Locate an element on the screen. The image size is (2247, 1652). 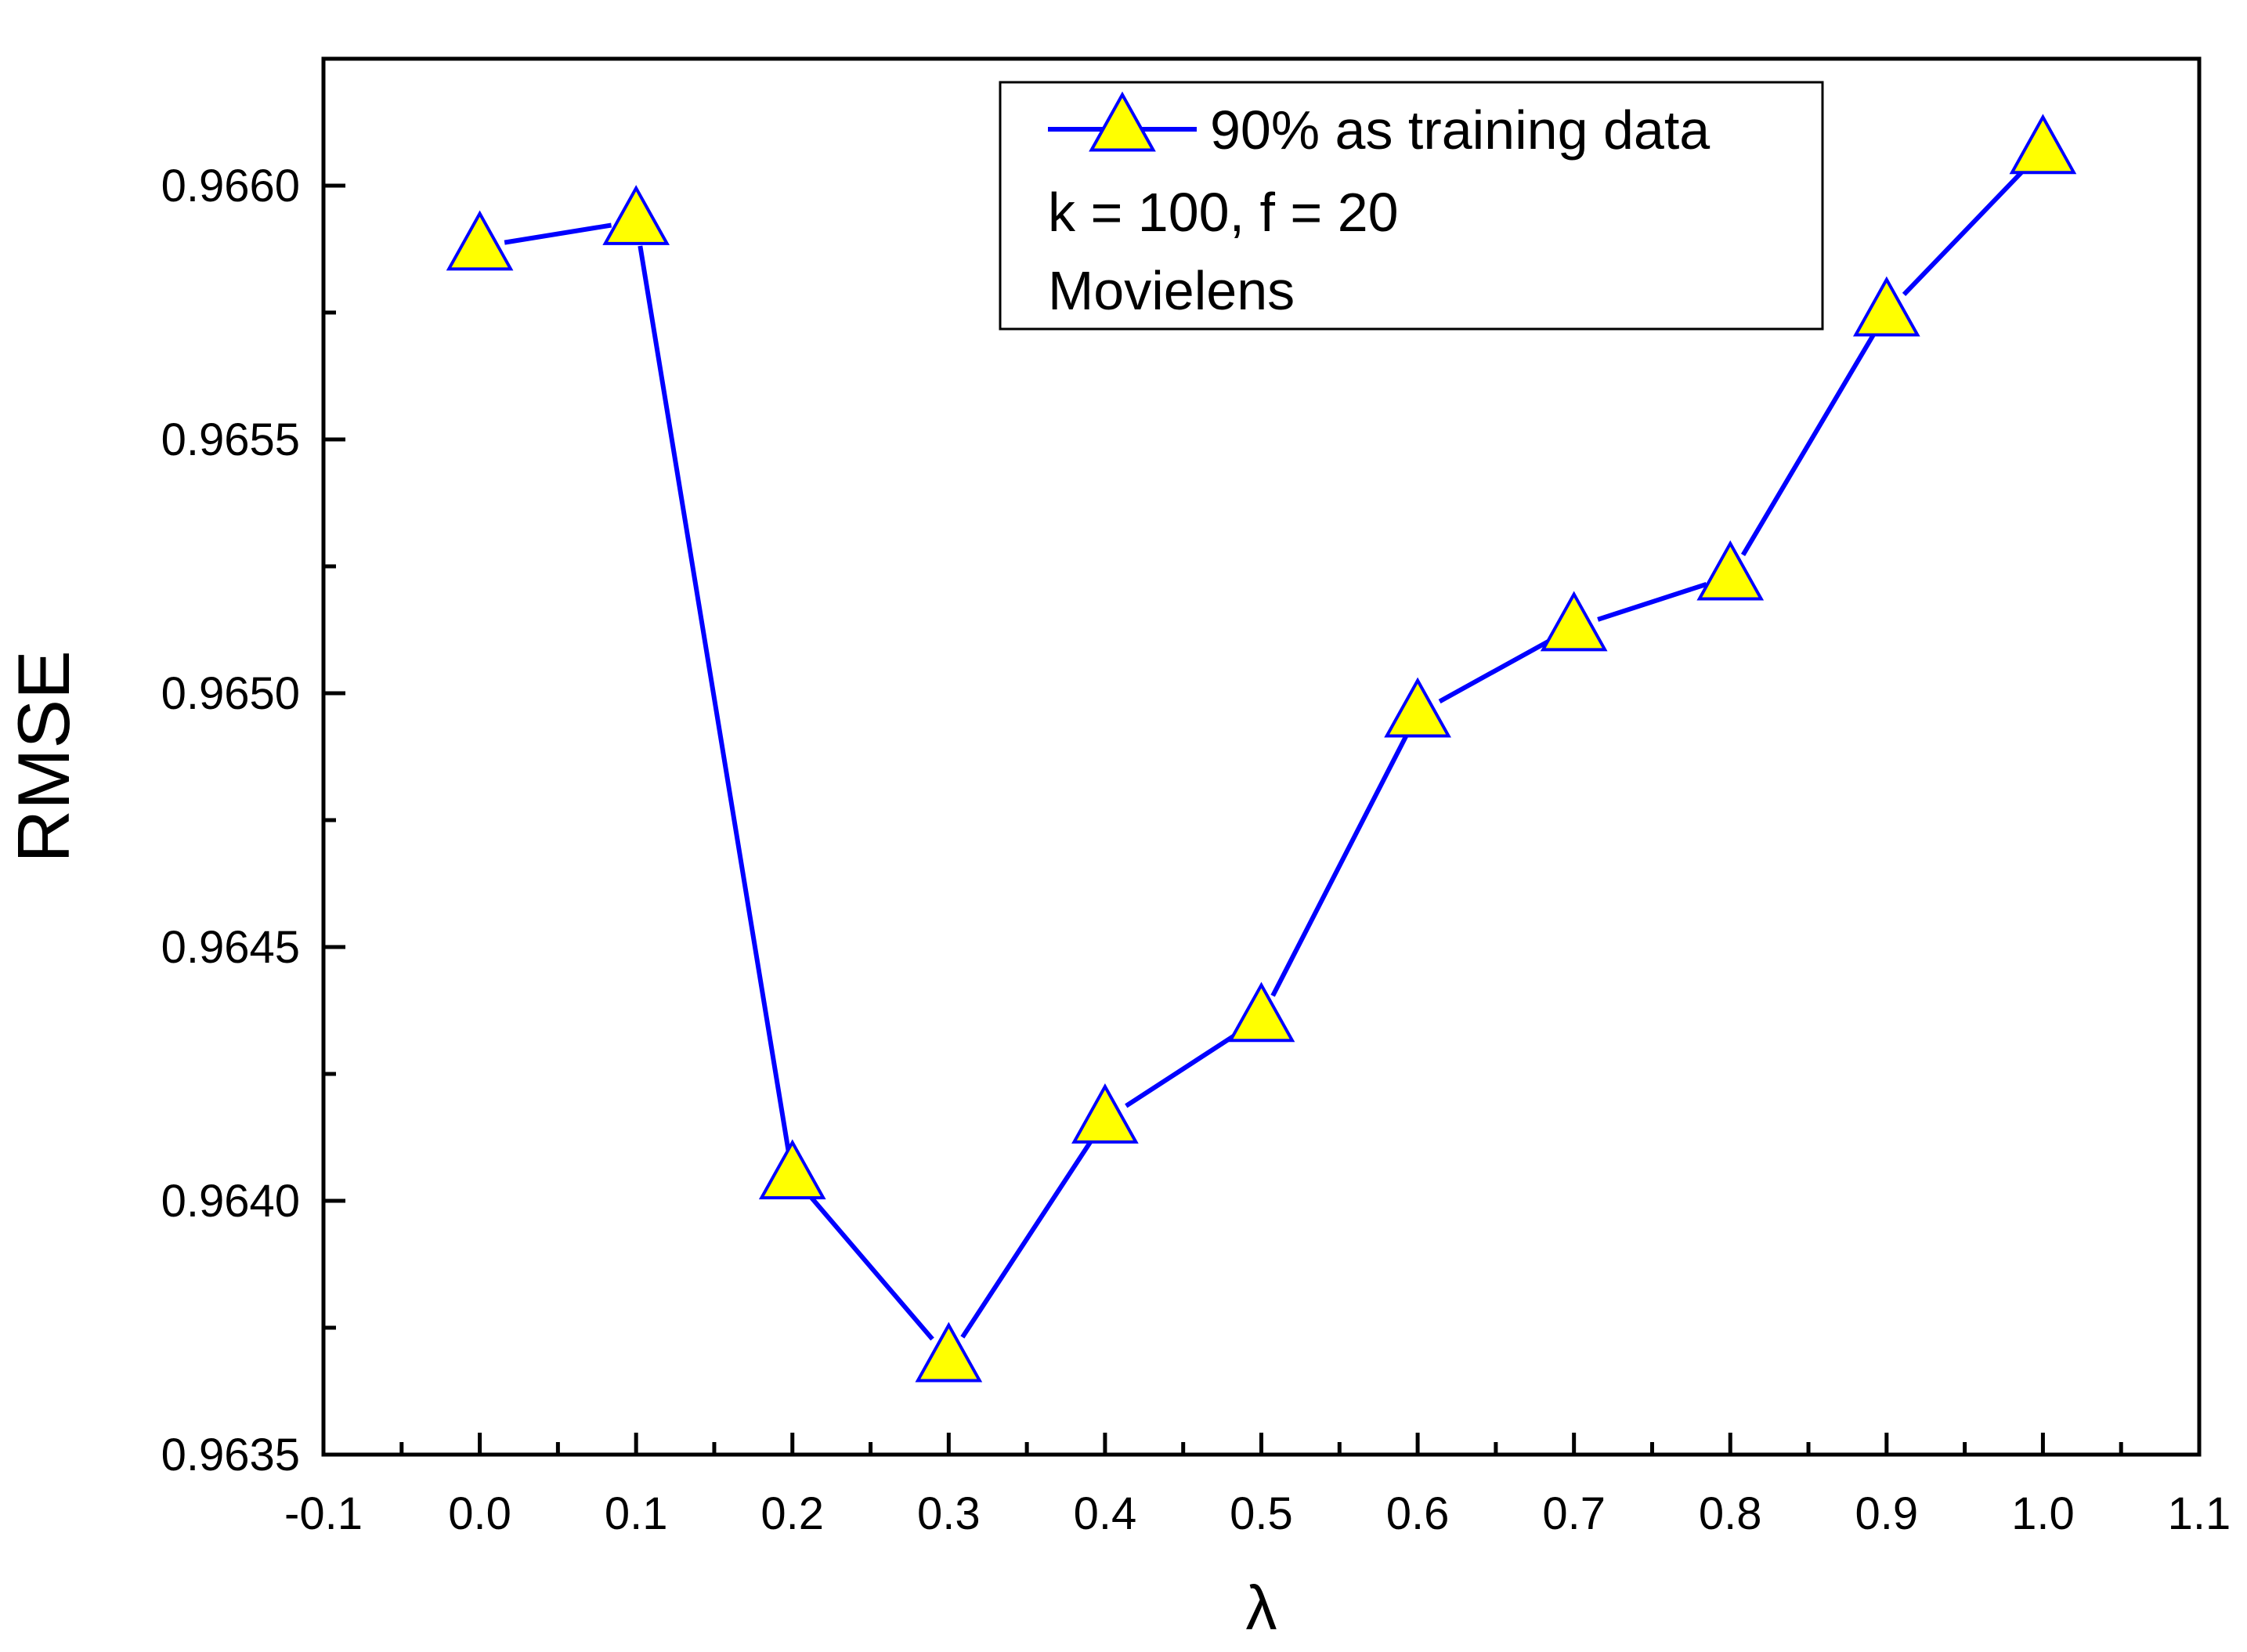
x-tick-label: 0.5 is located at coordinates (1261, 1513).